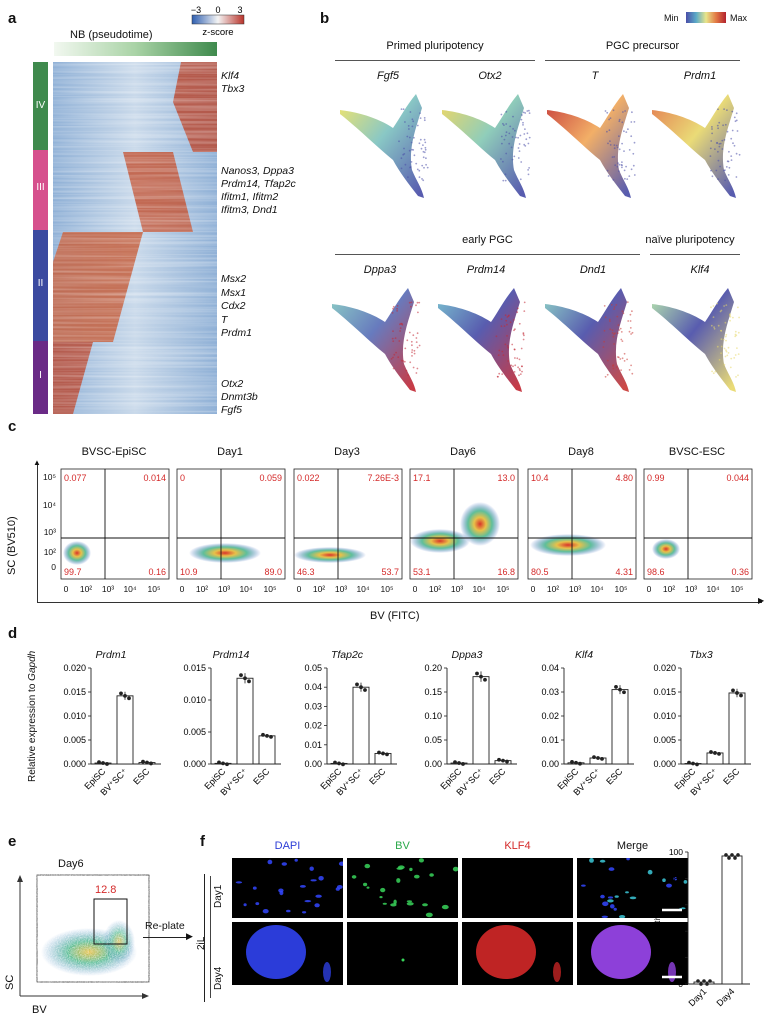 The image size is (769, 1020). I want to click on gene-label: Dnmt3b, so click(239, 397).